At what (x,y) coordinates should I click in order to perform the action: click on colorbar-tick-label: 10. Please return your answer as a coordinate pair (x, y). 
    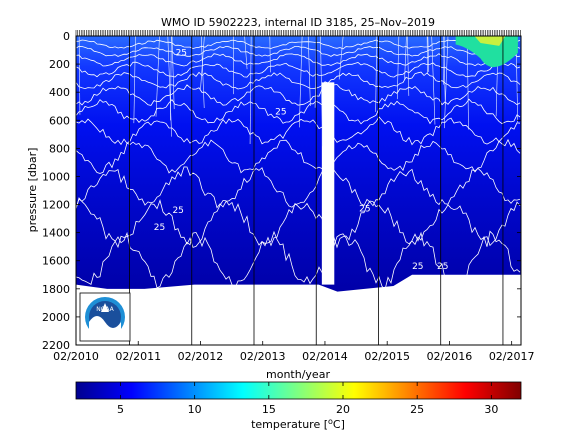
    Looking at the image, I should click on (195, 409).